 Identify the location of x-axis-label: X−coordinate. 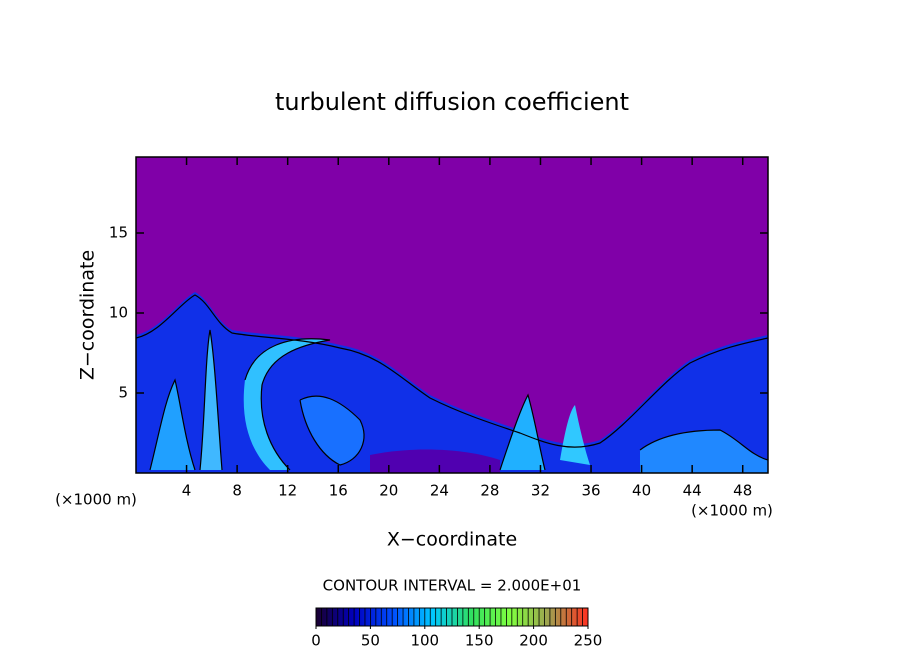
(452, 540).